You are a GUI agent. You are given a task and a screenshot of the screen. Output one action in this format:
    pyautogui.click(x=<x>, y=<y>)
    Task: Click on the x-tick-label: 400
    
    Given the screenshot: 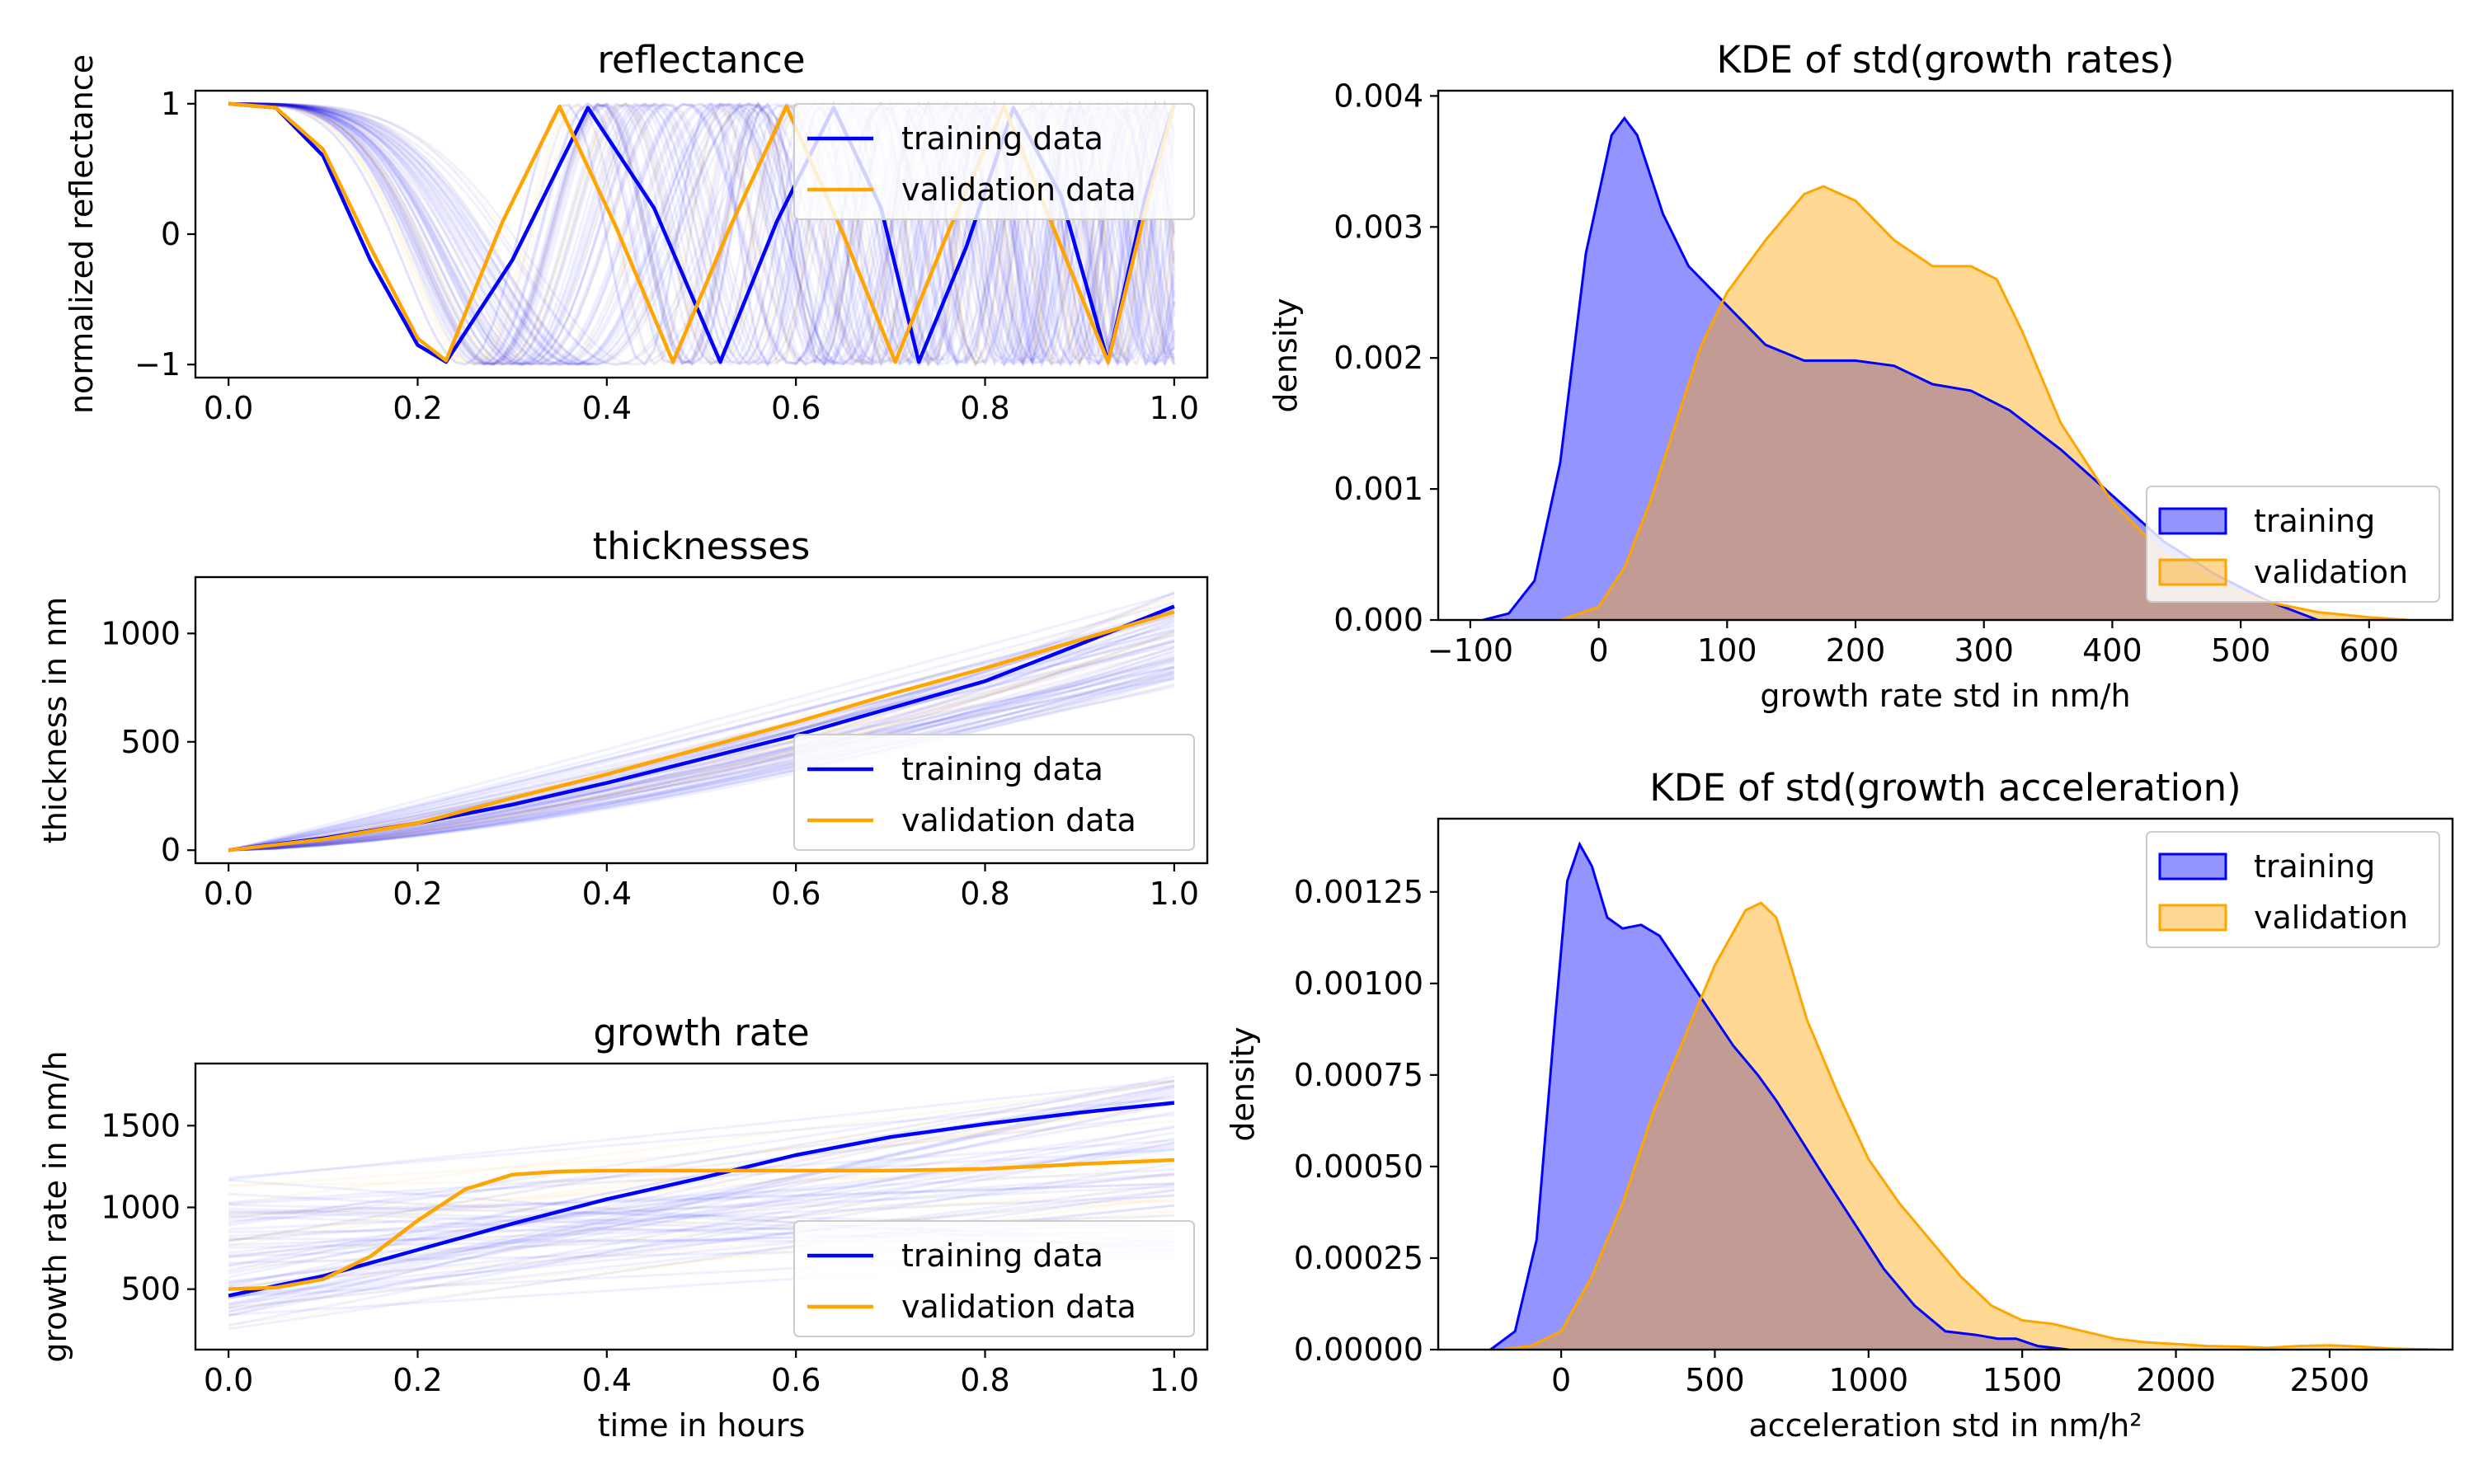 What is the action you would take?
    pyautogui.click(x=2112, y=650)
    